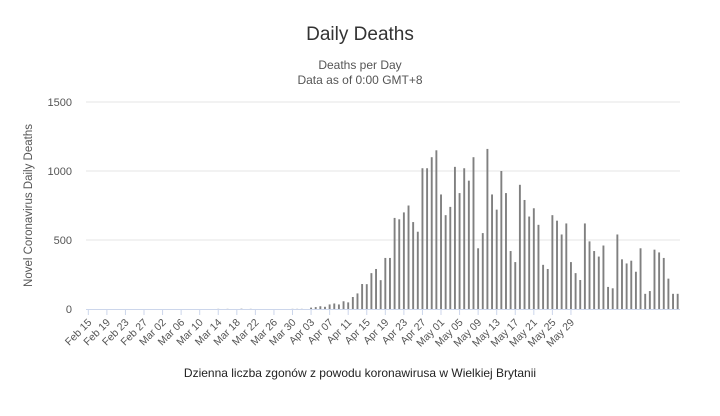  I want to click on chart-title: Daily Deaths, so click(360, 34).